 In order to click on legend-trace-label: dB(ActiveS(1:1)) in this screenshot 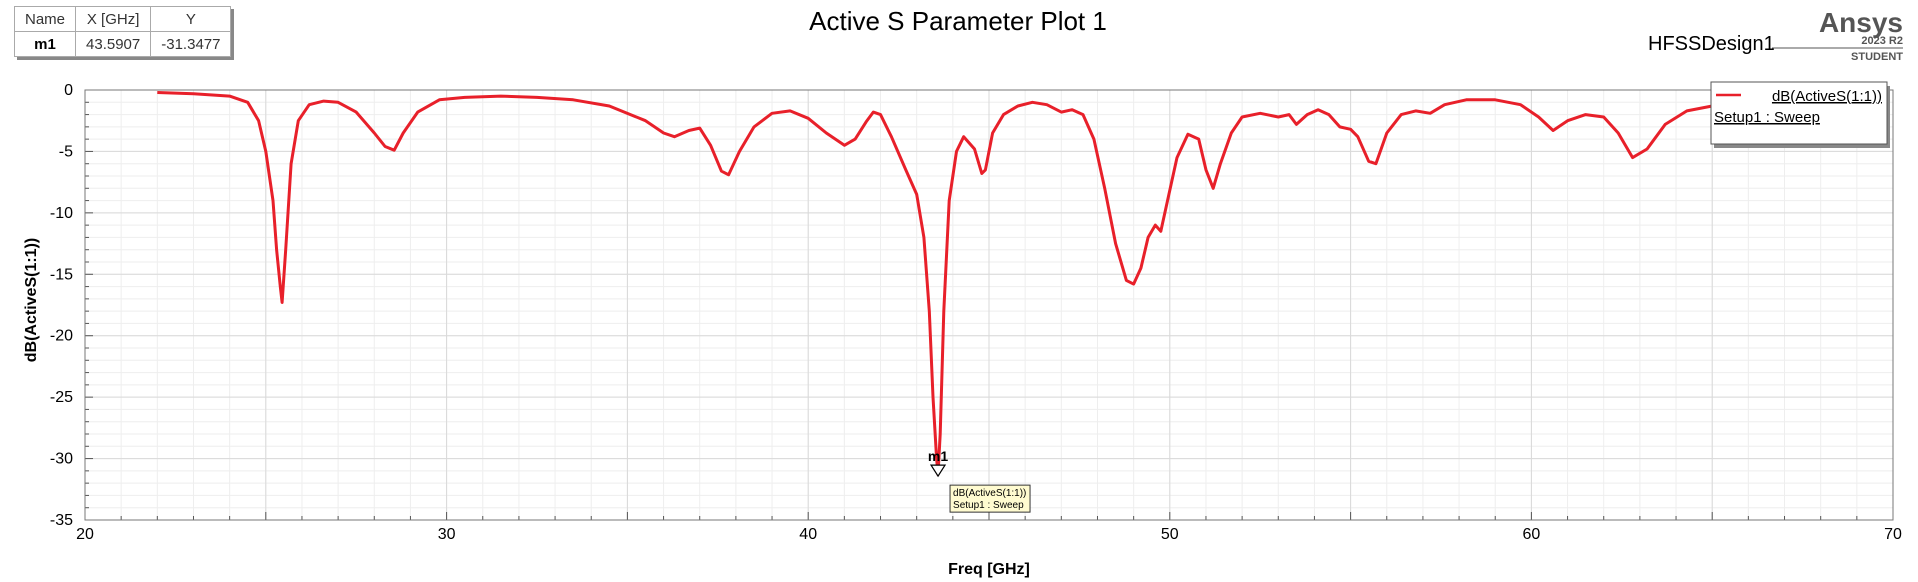, I will do `click(1827, 96)`.